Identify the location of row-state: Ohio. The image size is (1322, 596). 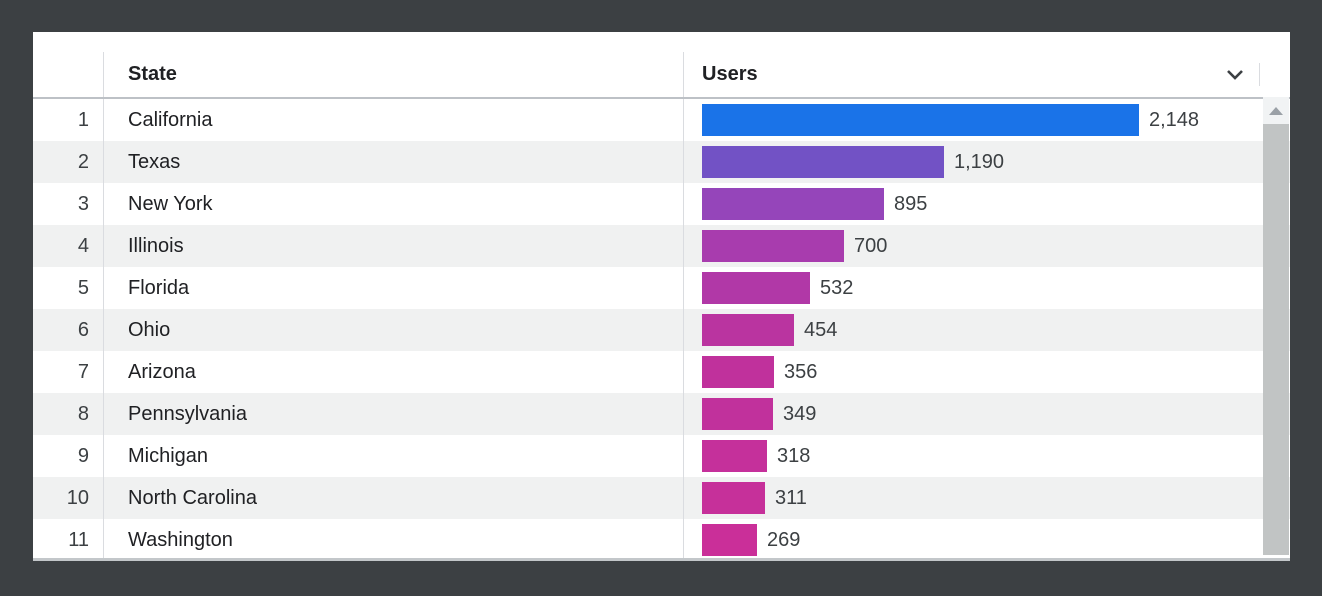
(393, 330).